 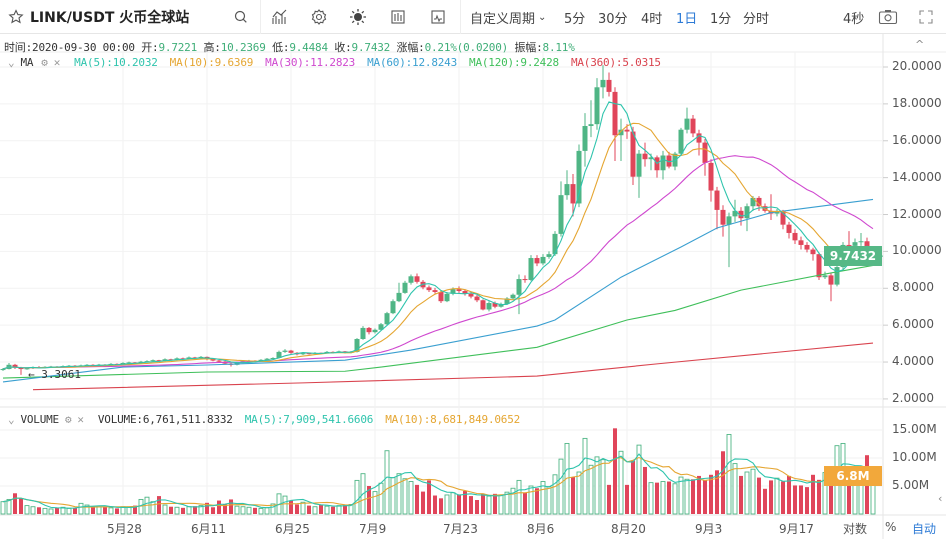 I want to click on indicator-icon, so click(x=398, y=17).